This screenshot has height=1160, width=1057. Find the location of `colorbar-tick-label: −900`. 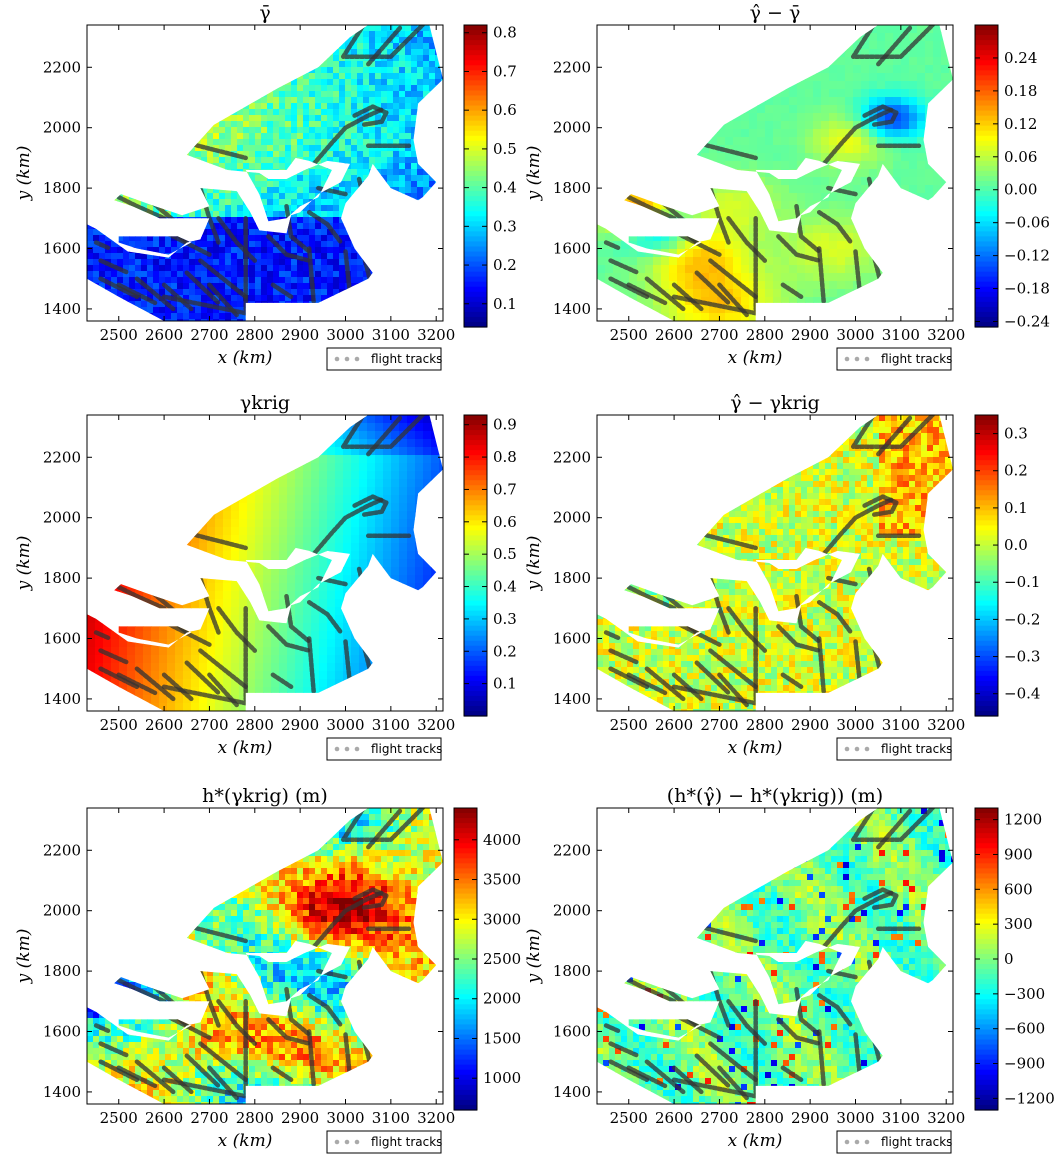

colorbar-tick-label: −900 is located at coordinates (1024, 1064).